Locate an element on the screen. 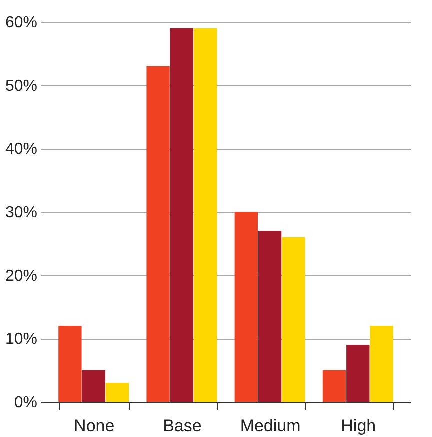 The height and width of the screenshot is (437, 432). y-tick-label: 60% is located at coordinates (21, 23).